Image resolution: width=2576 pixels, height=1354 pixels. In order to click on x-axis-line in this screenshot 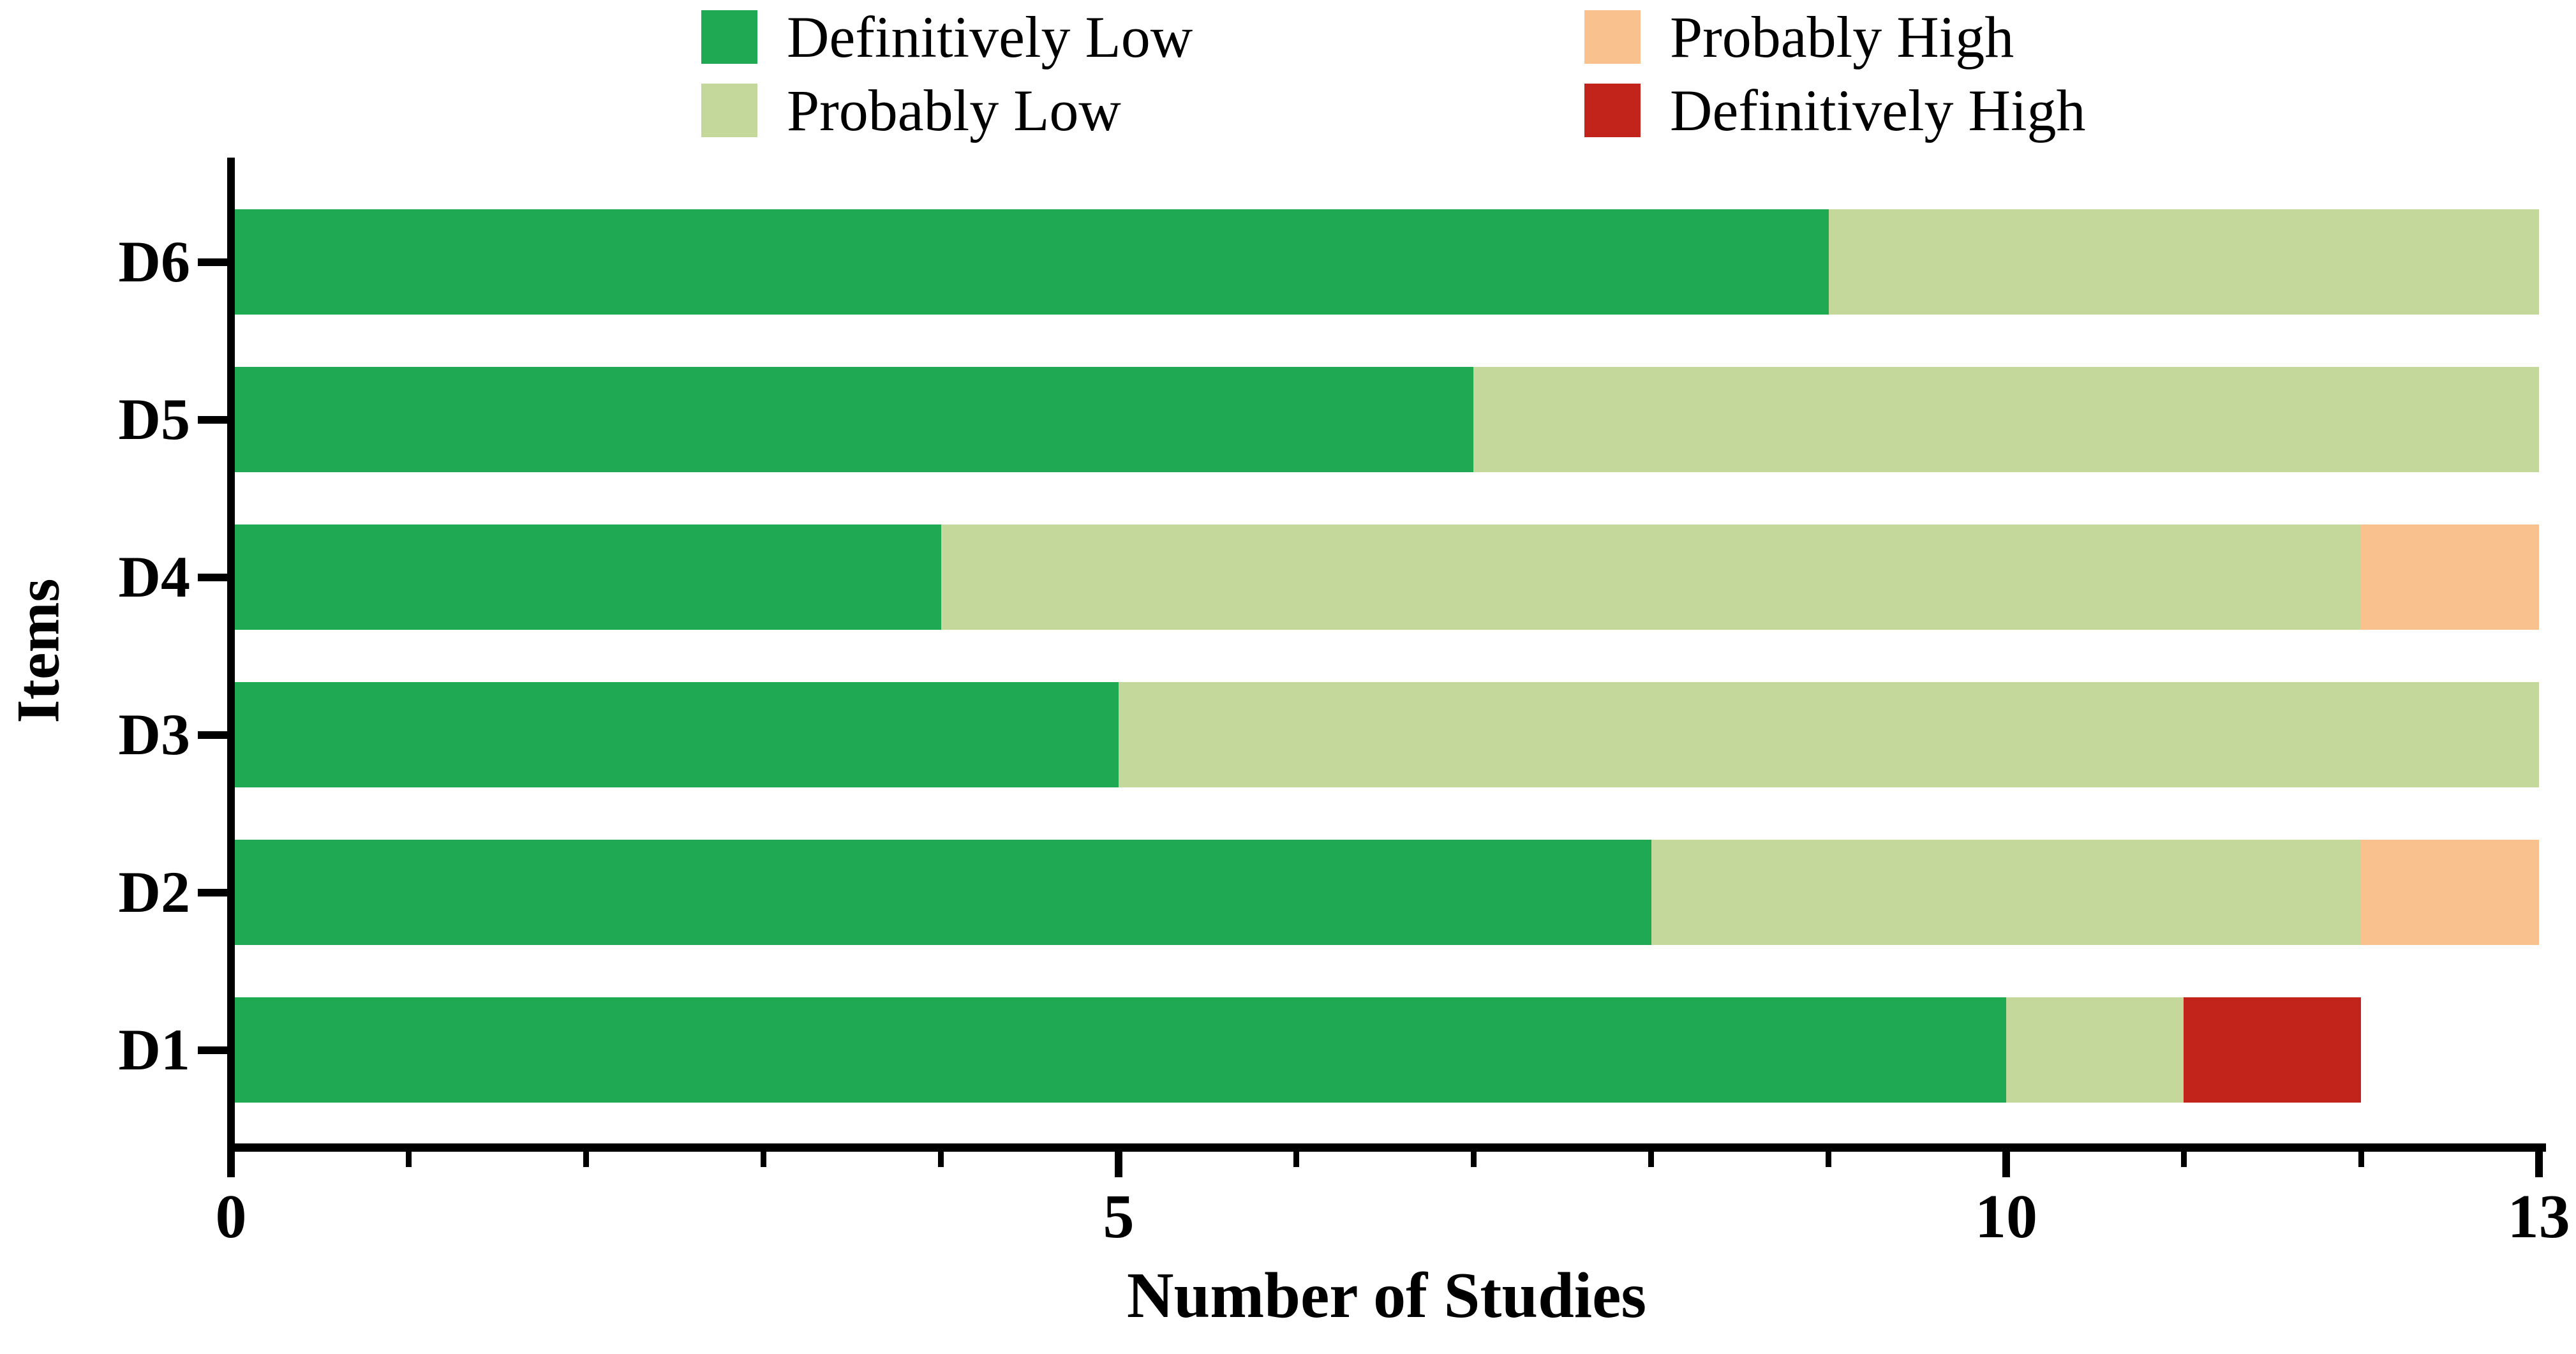, I will do `click(1386, 1147)`.